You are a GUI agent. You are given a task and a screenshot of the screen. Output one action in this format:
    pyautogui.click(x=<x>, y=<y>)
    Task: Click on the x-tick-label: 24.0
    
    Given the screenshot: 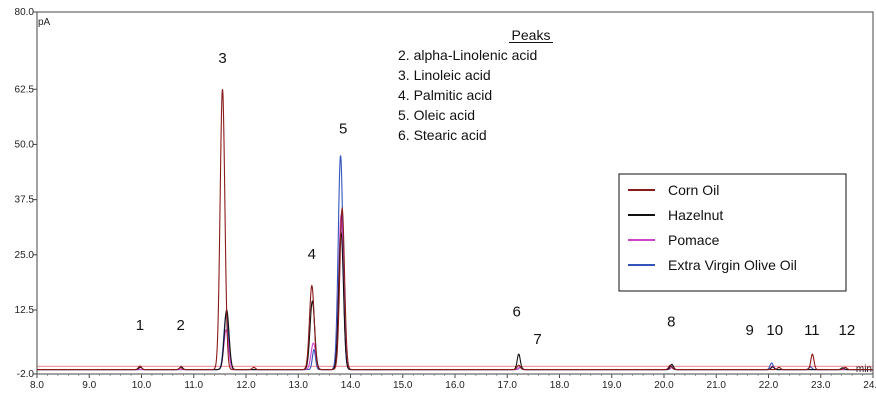 What is the action you would take?
    pyautogui.click(x=869, y=385)
    